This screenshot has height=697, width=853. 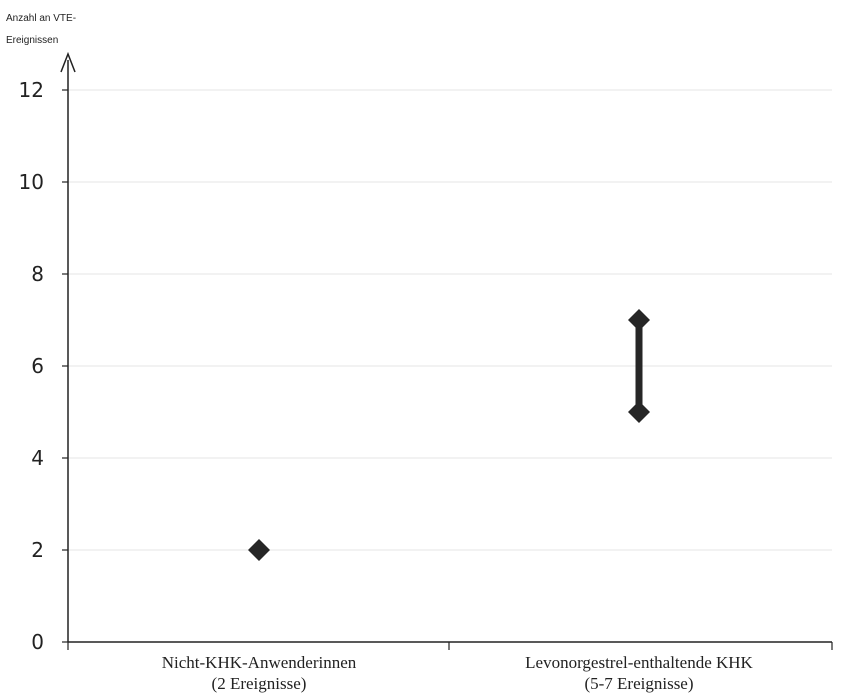 What do you see at coordinates (639, 662) in the screenshot?
I see `x-tick-label-1-line-1: Levonorgestrel-enthaltende KHK` at bounding box center [639, 662].